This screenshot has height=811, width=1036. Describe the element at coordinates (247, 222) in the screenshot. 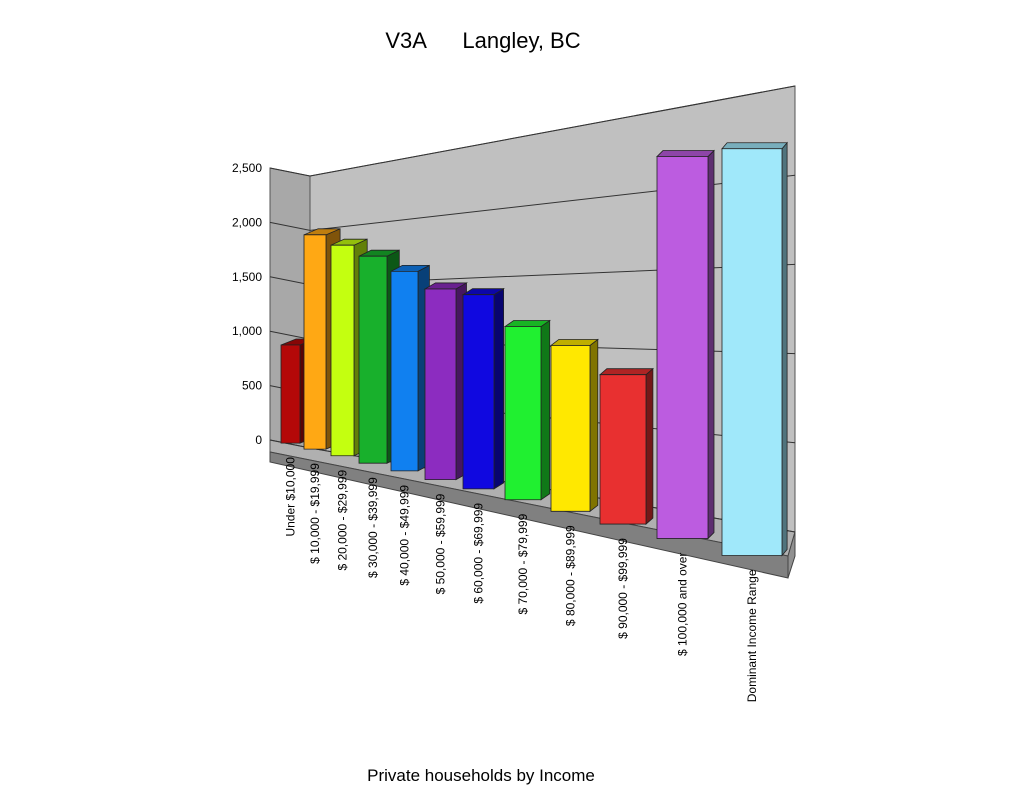

I see `y-tick-label: 2,000` at that location.